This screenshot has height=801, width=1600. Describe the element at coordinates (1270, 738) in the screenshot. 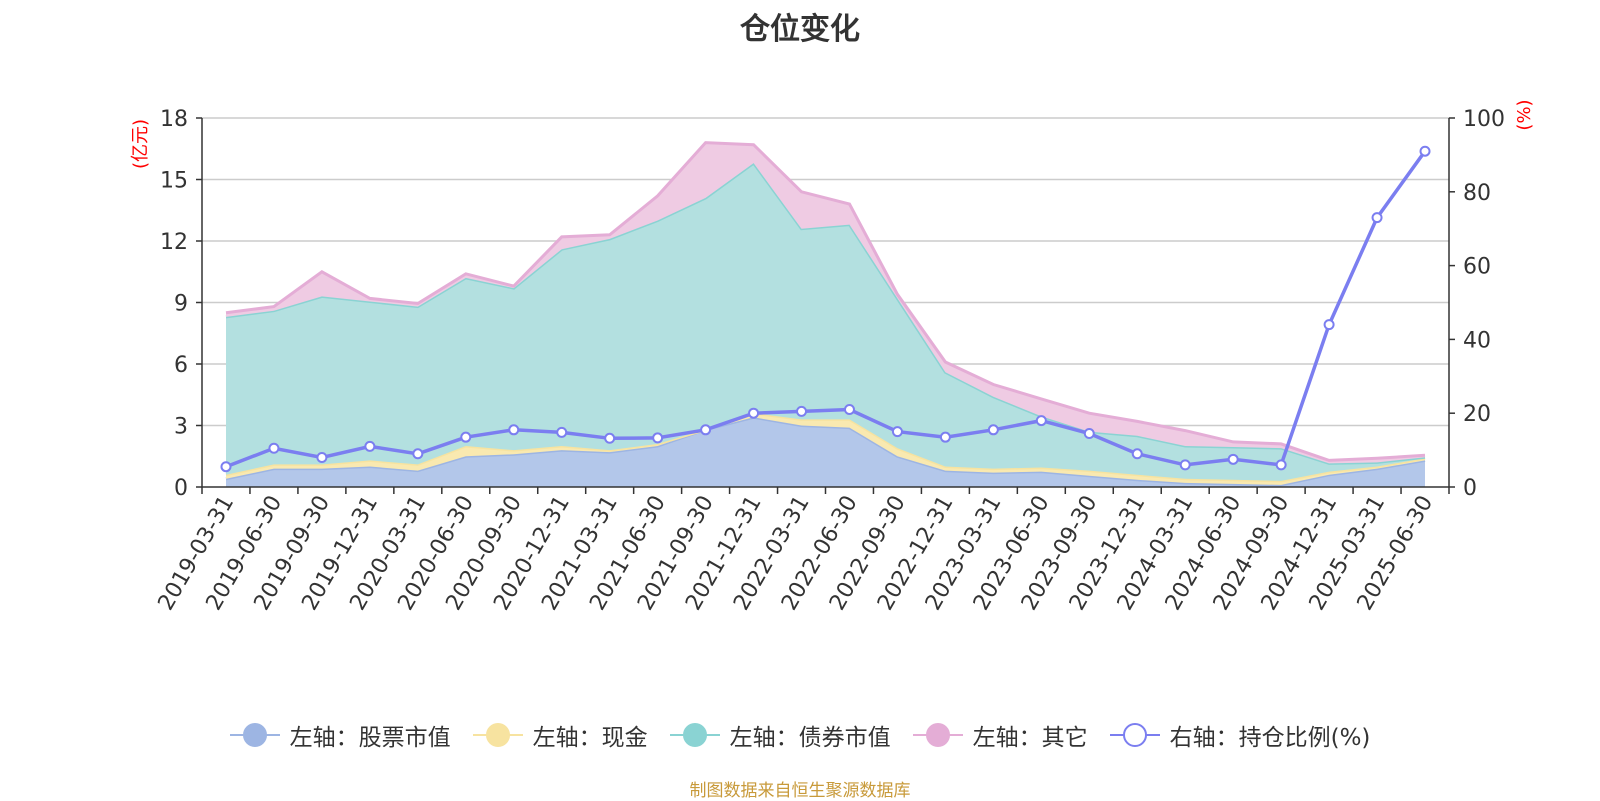

I see `legend-label: 右轴：持仓比例(%)` at that location.